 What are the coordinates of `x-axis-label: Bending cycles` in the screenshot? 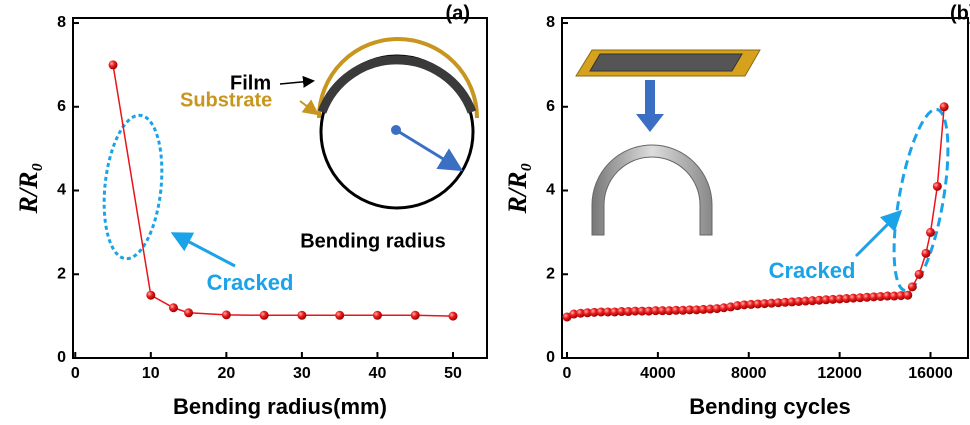 It's located at (769, 406).